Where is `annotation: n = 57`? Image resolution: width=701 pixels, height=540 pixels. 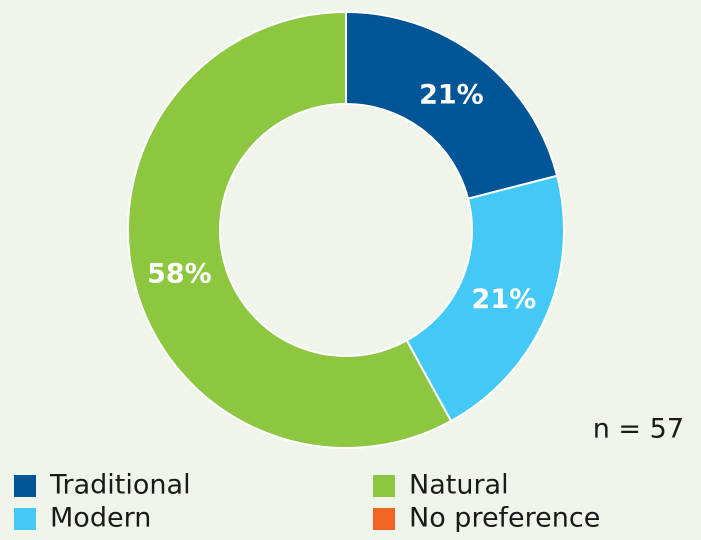
annotation: n = 57 is located at coordinates (638, 429).